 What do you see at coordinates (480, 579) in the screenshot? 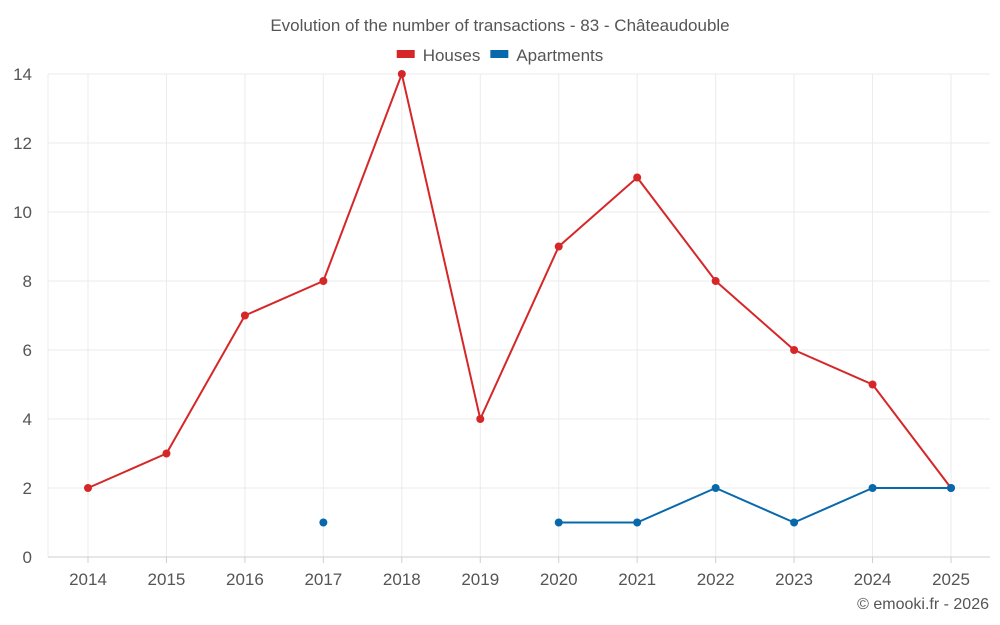
I see `x-tick-label: 2019` at bounding box center [480, 579].